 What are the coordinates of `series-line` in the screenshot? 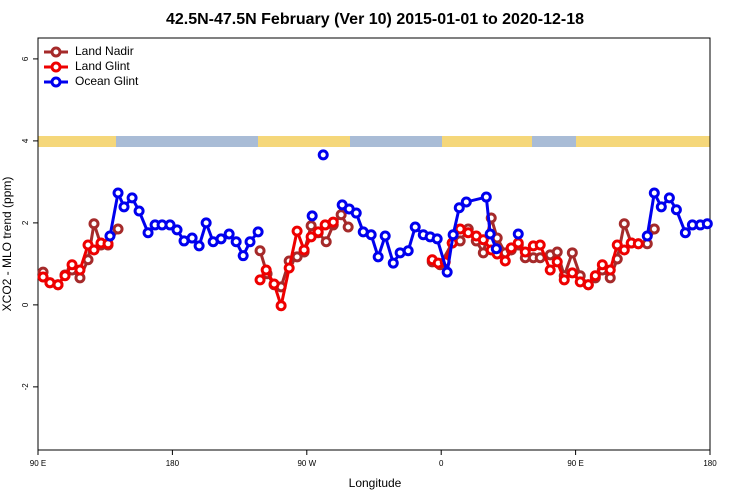 It's located at (340, 266).